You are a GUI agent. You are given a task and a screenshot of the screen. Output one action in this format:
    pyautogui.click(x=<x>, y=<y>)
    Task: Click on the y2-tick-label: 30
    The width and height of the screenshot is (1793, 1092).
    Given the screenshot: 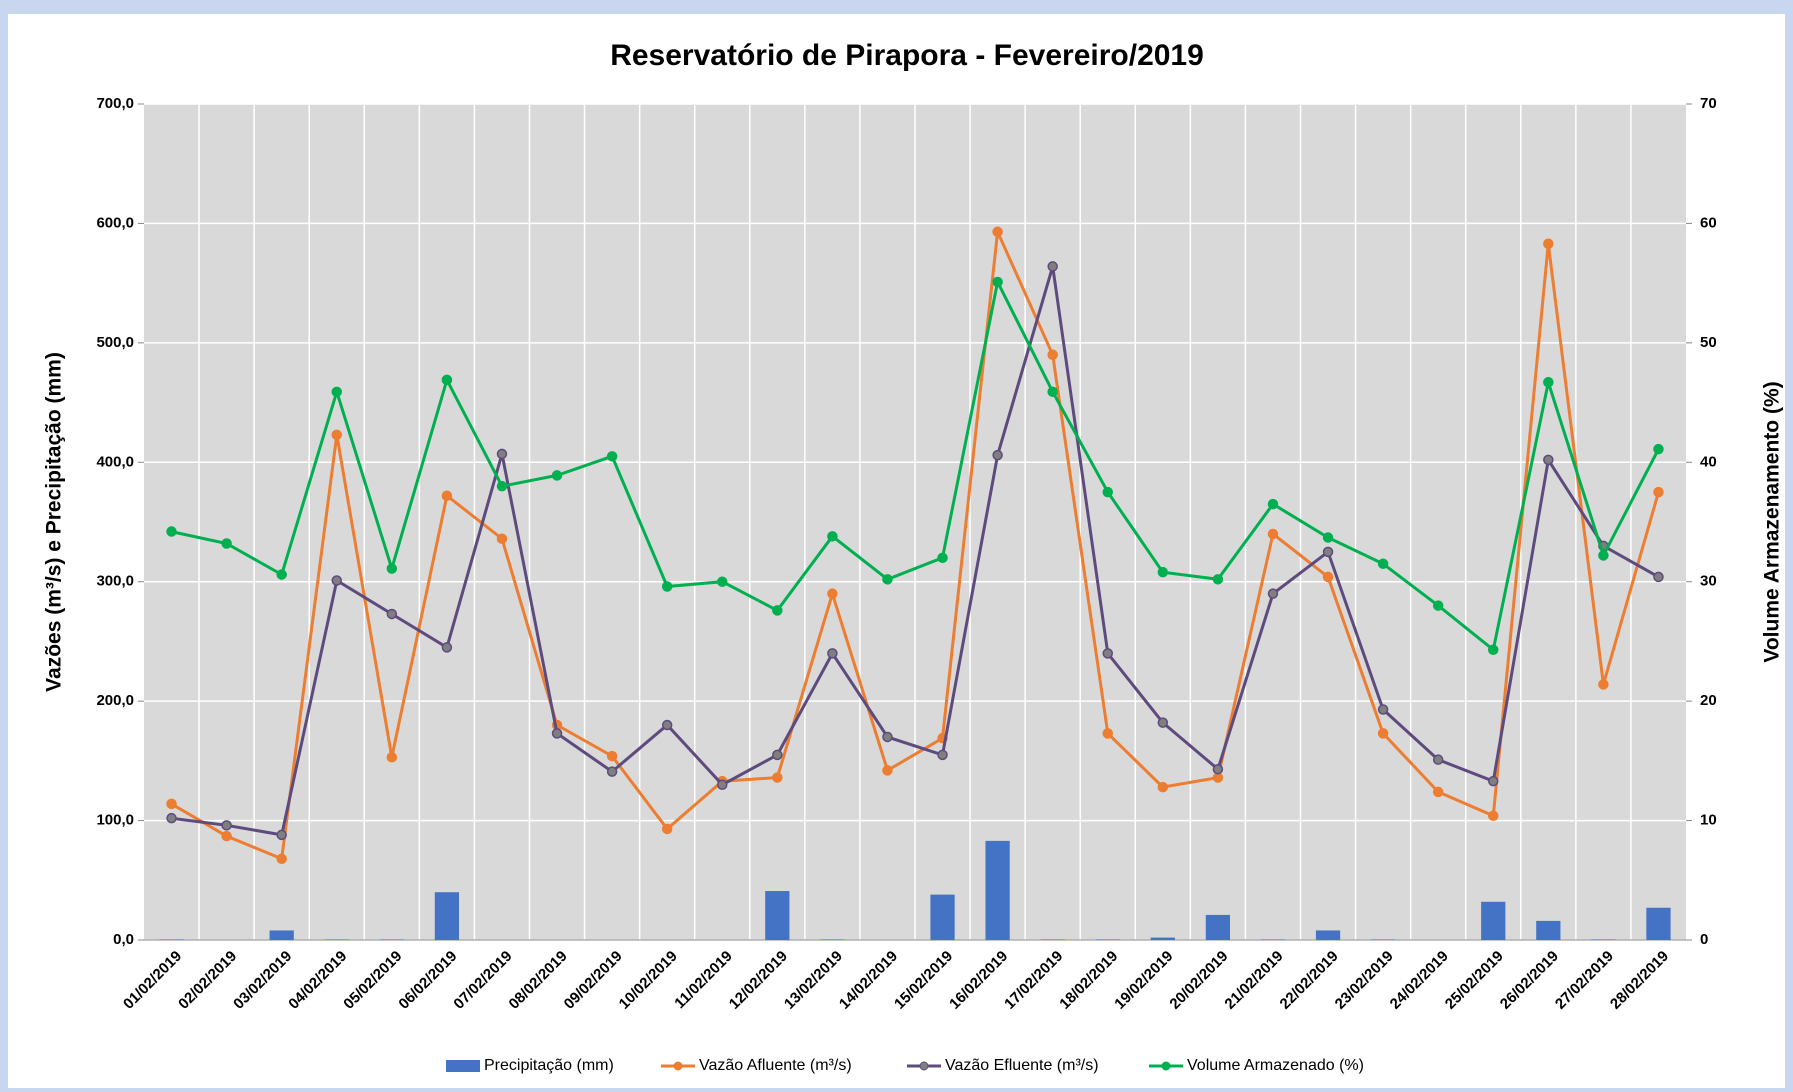 What is the action you would take?
    pyautogui.click(x=1708, y=581)
    